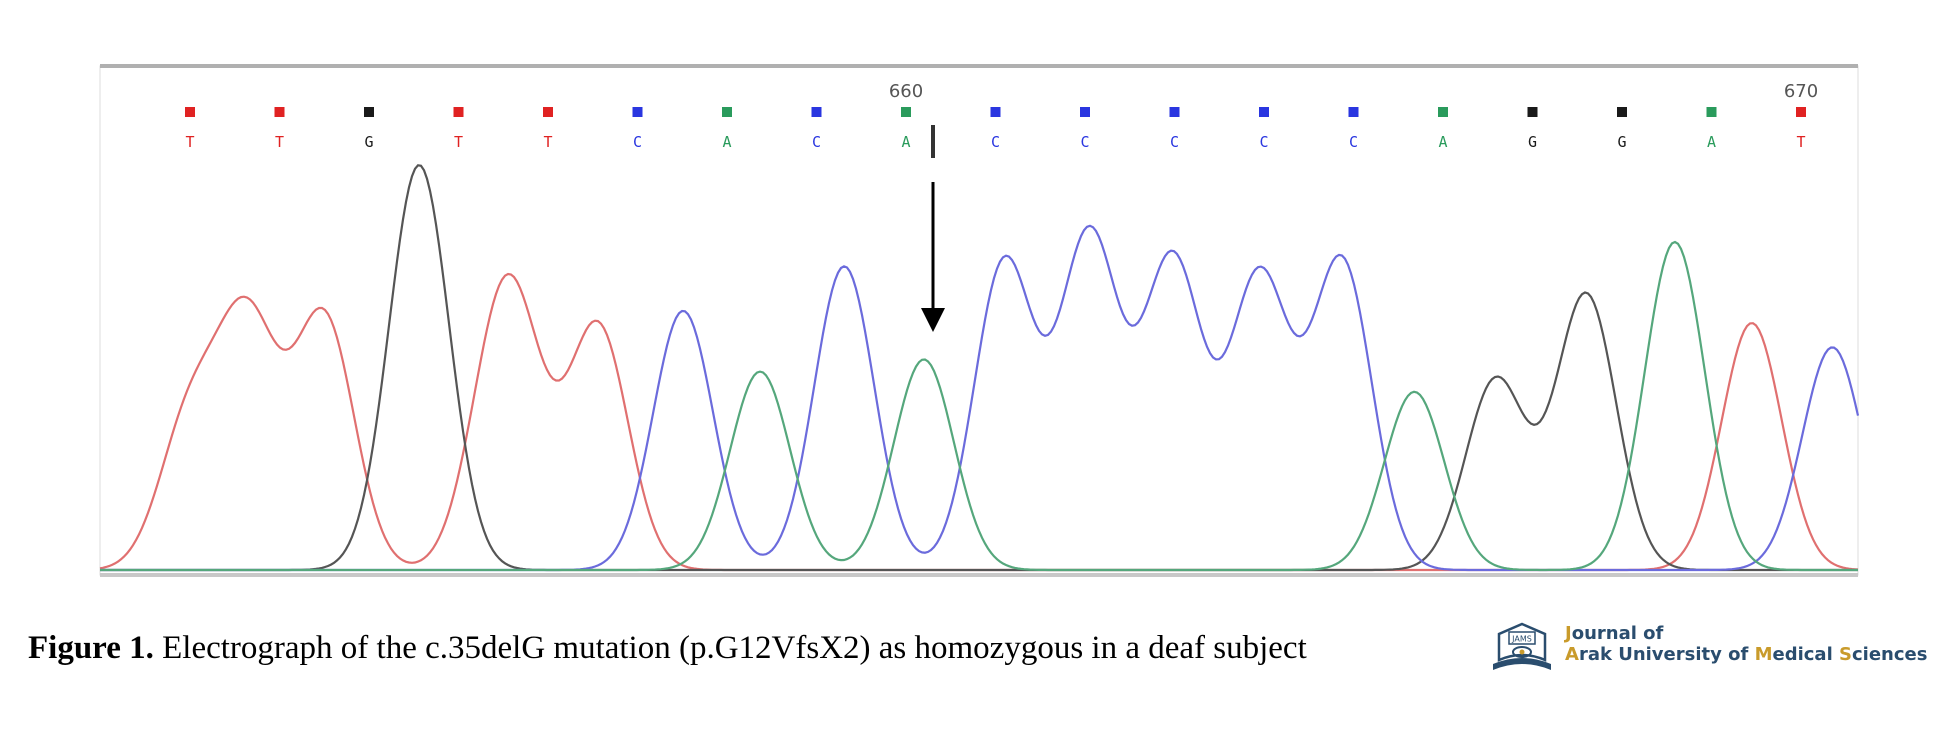 Image resolution: width=1953 pixels, height=735 pixels. Describe the element at coordinates (1763, 654) in the screenshot. I see `journal-line2-part: M` at that location.